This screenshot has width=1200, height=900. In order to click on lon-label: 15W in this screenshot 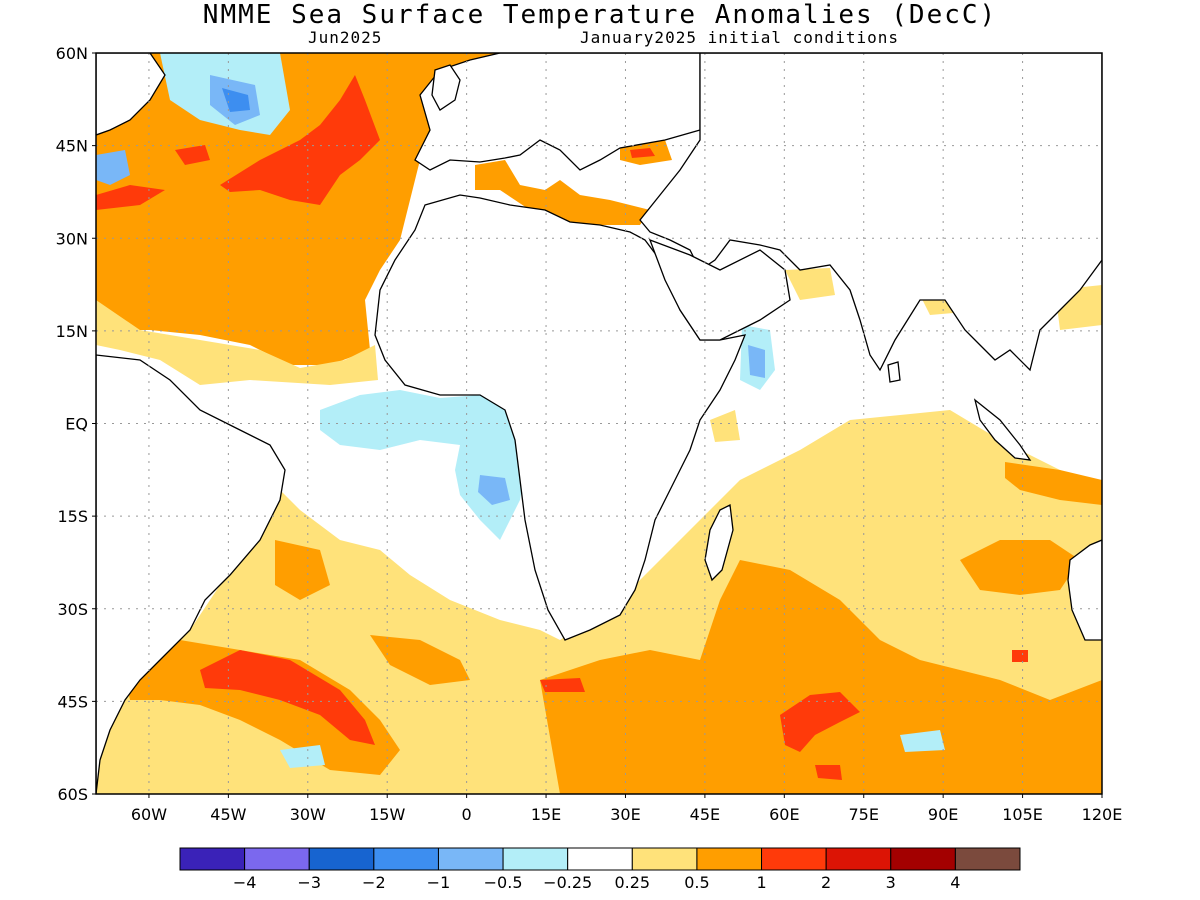, I will do `click(387, 814)`.